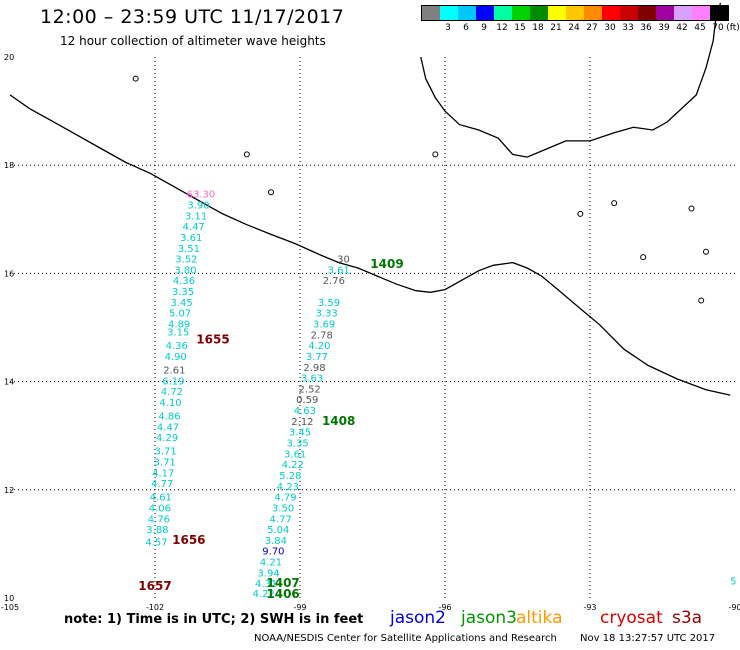 This screenshot has width=740, height=650. I want to click on wave-height-label: 3.50, so click(283, 508).